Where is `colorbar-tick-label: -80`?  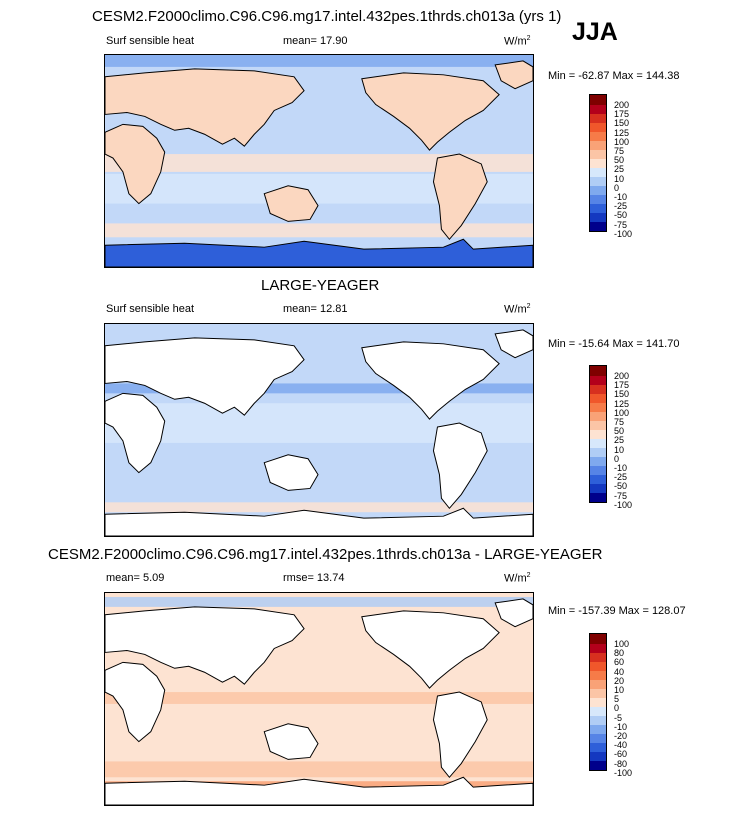 colorbar-tick-label: -80 is located at coordinates (621, 763).